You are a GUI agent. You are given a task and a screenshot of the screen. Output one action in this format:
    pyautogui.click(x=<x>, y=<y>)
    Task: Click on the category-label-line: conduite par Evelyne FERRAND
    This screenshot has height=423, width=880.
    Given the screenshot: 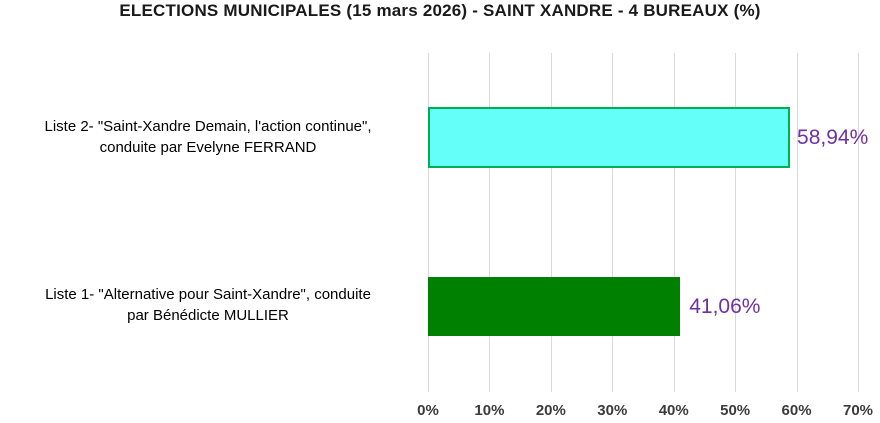 What is the action you would take?
    pyautogui.click(x=208, y=147)
    